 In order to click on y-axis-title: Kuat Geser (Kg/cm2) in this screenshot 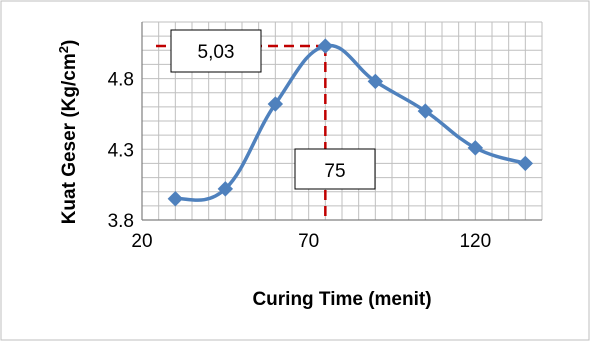, I will do `click(68, 132)`.